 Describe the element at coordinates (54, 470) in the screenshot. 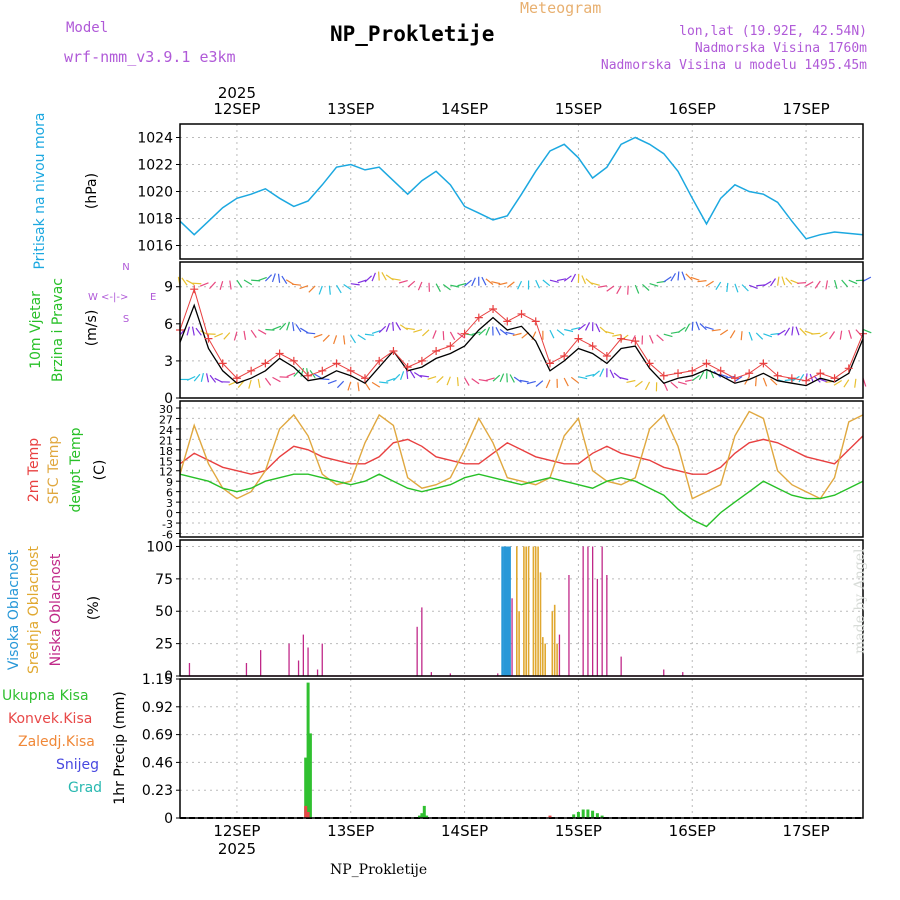

I see `temp-title-sfc: SFC Temp` at that location.